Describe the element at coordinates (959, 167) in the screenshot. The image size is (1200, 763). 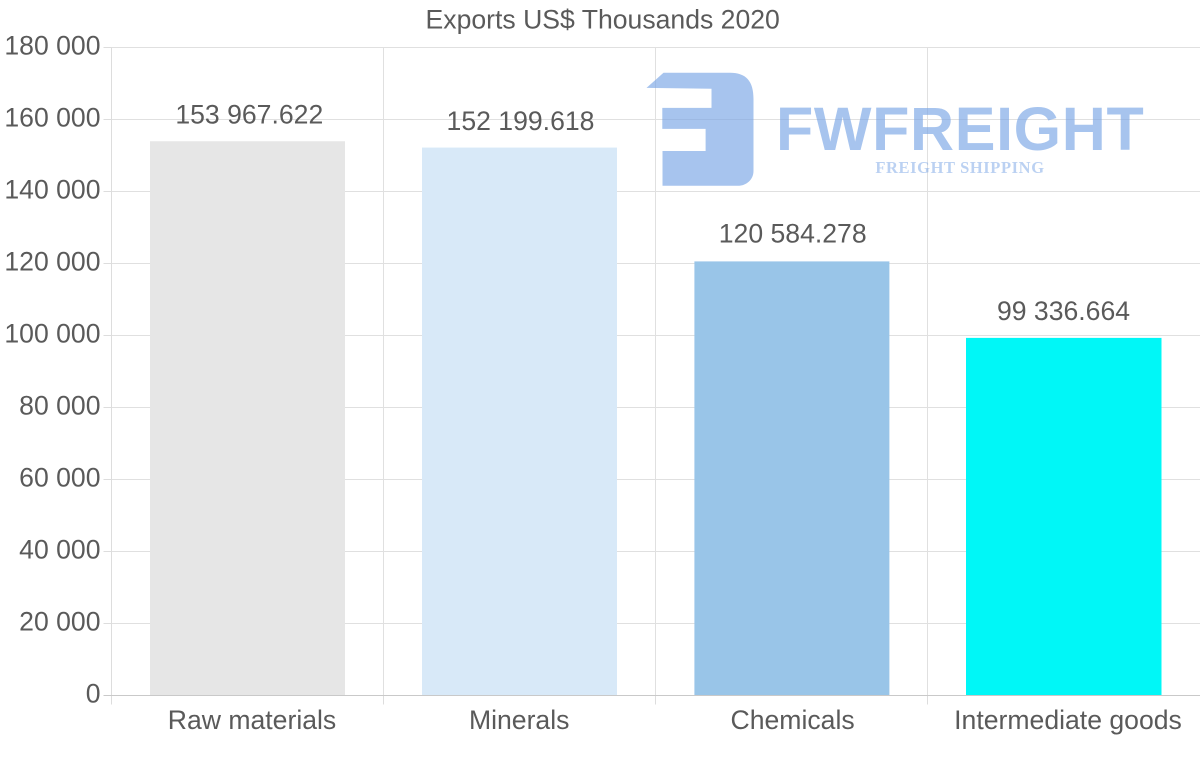
I see `svg-text: FREIGHT SHIPPING` at that location.